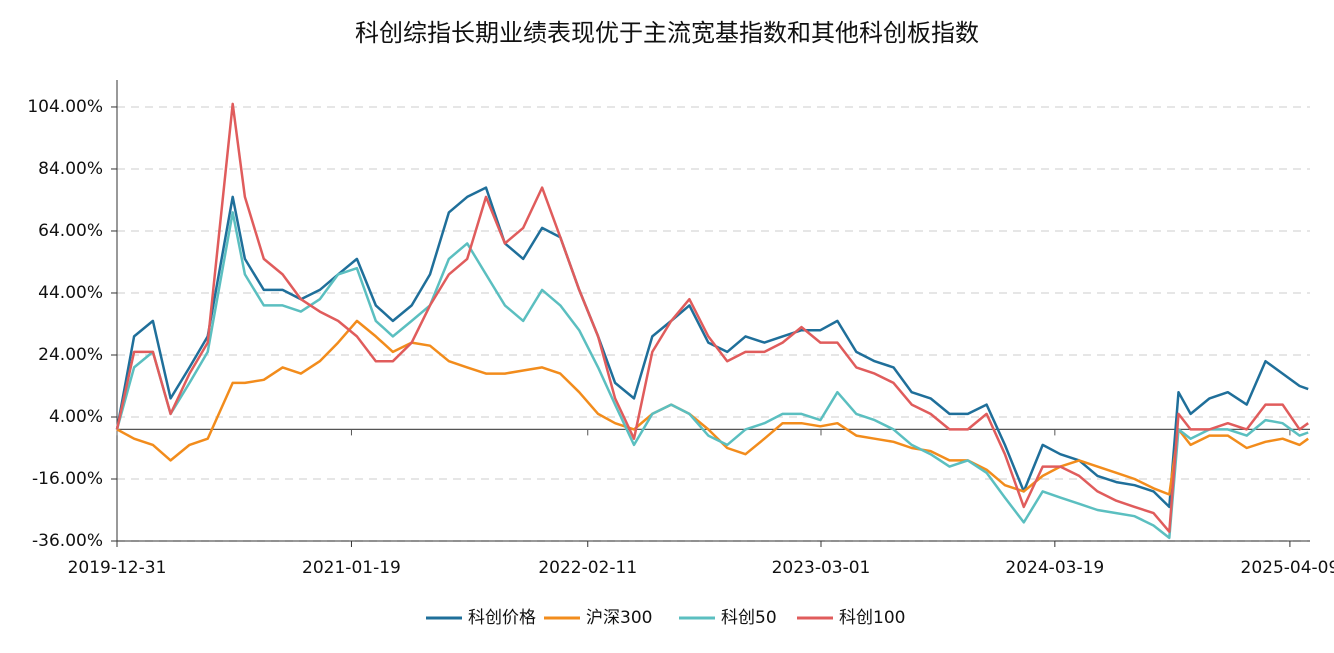 The width and height of the screenshot is (1334, 653). What do you see at coordinates (67, 541) in the screenshot?
I see `y-tick-label: -36.00%` at bounding box center [67, 541].